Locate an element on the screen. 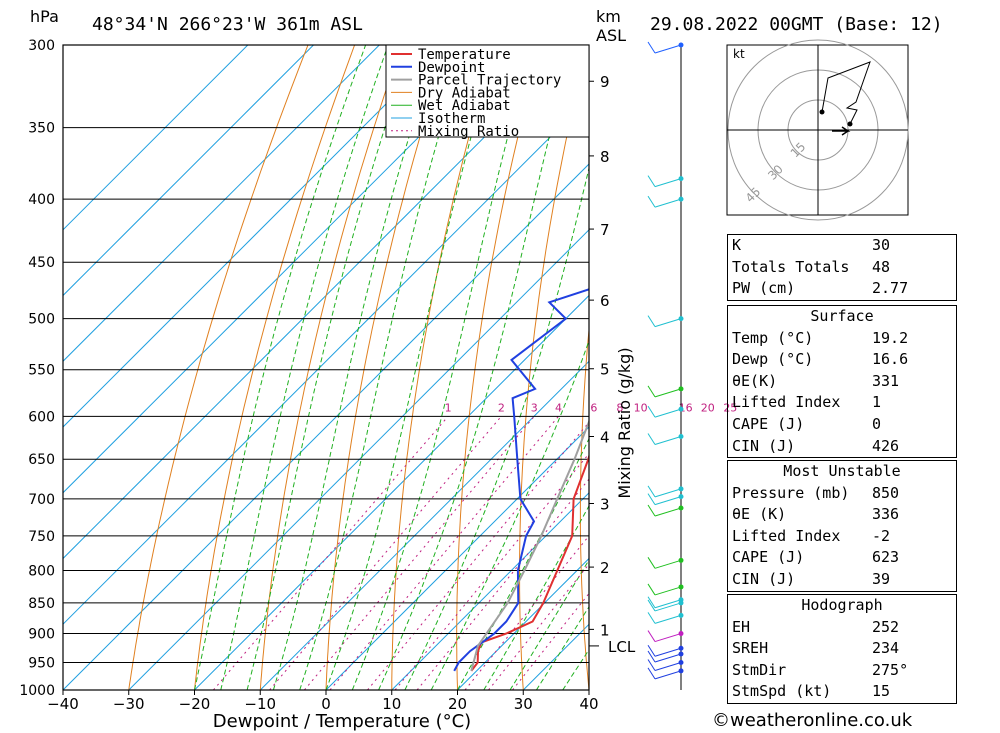 The height and width of the screenshot is (733, 1000). row-value: 850 is located at coordinates (886, 492).